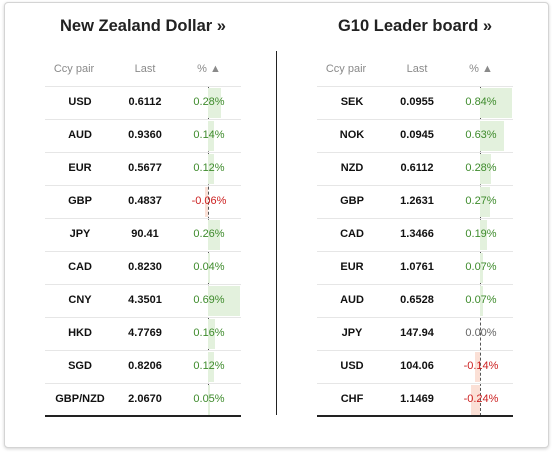 The image size is (553, 453). I want to click on table-row: EUR 1.0761 0.07%, so click(415, 268).